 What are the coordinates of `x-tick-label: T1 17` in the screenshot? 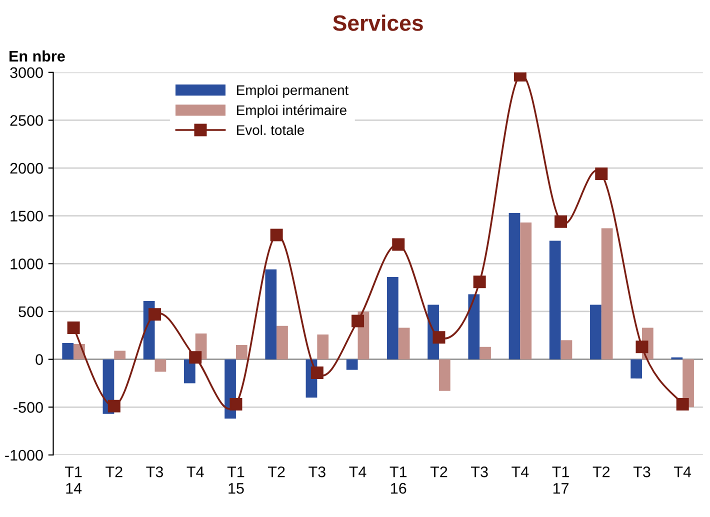 It's located at (560, 480).